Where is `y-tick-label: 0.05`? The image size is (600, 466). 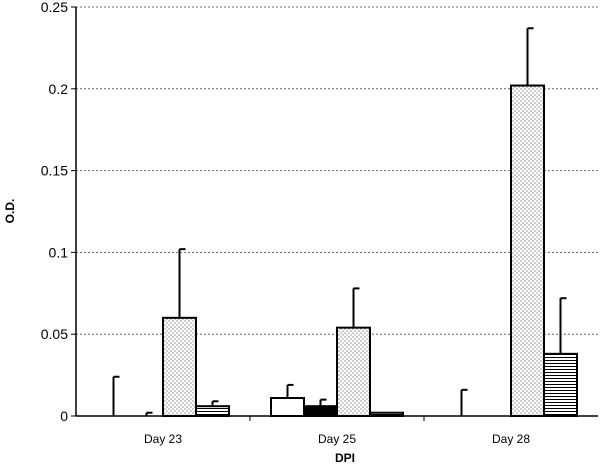 y-tick-label: 0.05 is located at coordinates (54, 334).